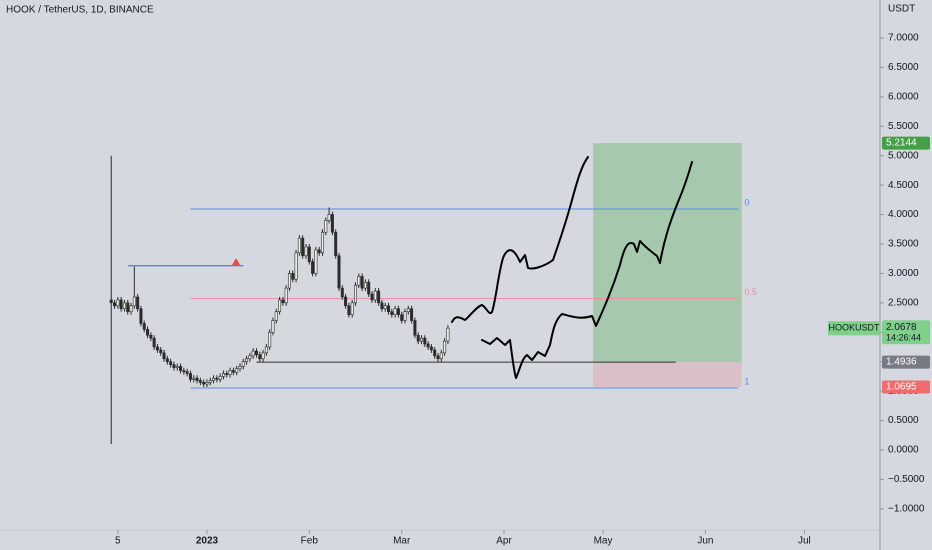  I want to click on y-tick-label: 5.5000, so click(903, 126).